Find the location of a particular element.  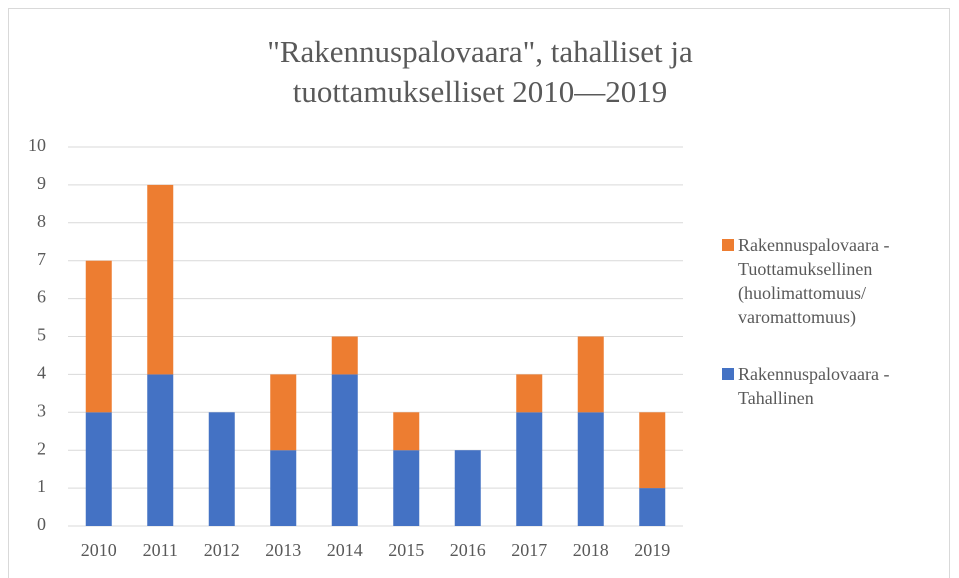

x-tick-label: 2019 is located at coordinates (652, 550).